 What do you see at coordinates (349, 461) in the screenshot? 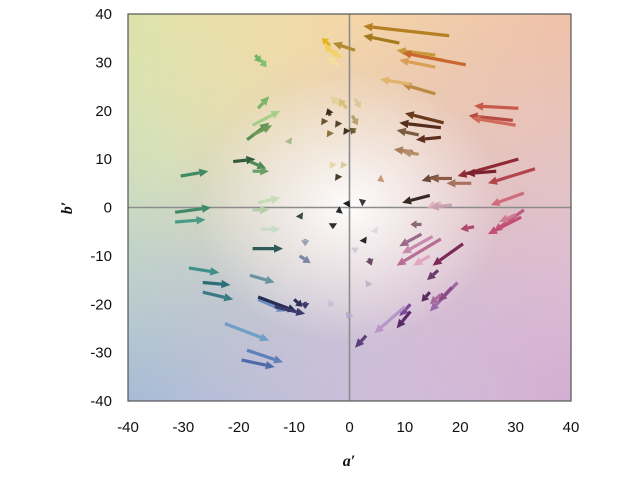
I see `x-axis-title: a′` at bounding box center [349, 461].